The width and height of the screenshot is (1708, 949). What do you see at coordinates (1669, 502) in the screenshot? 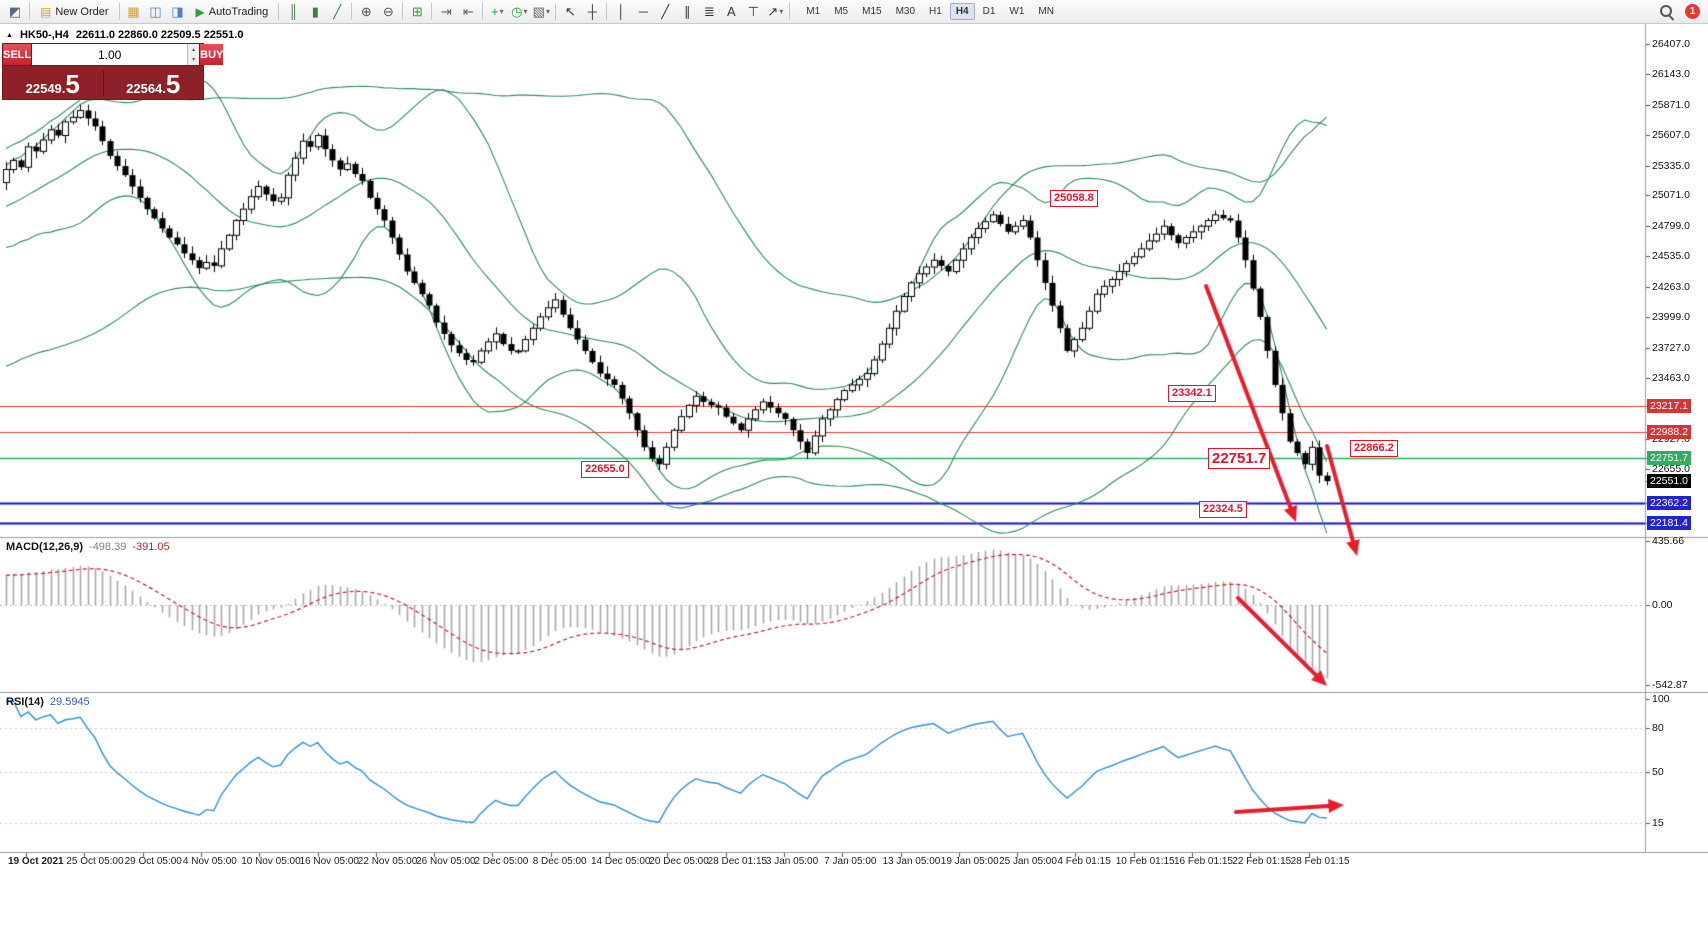
I see `price-axis-level-label: 22362.2` at bounding box center [1669, 502].